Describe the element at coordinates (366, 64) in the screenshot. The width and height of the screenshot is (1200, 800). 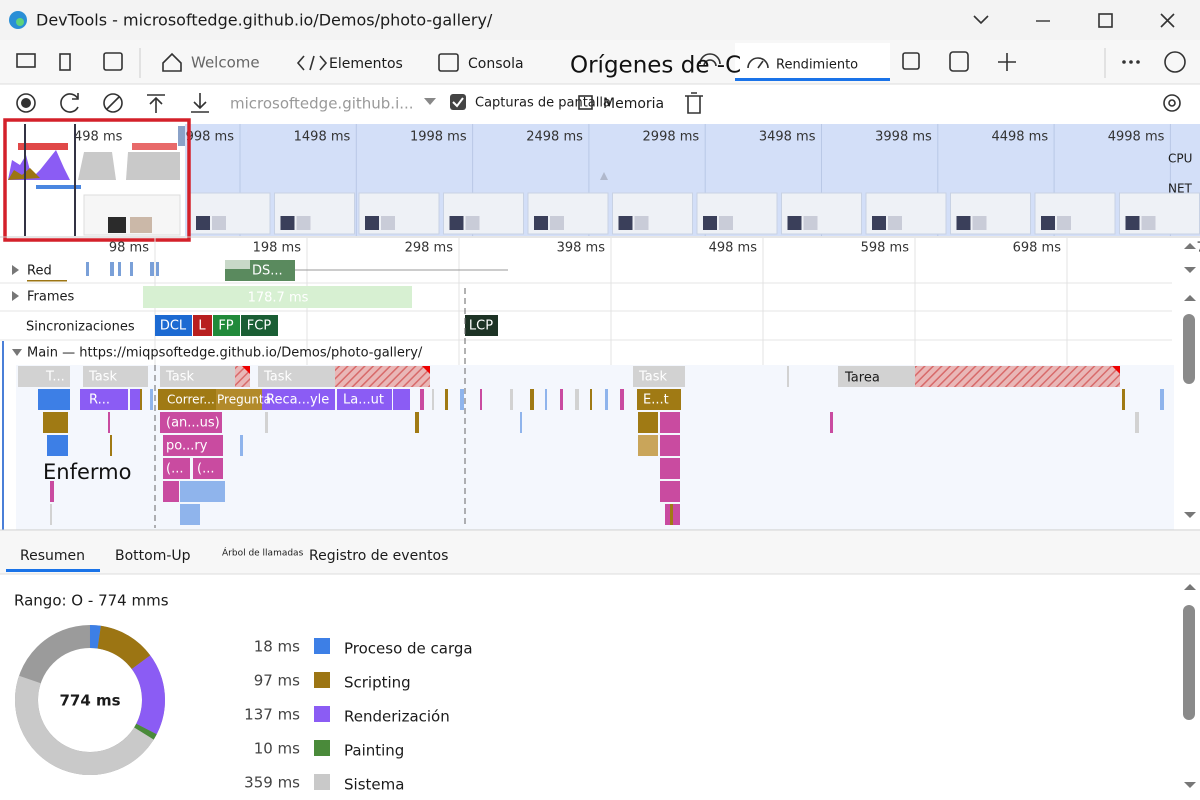
I see `tab: Elementos` at that location.